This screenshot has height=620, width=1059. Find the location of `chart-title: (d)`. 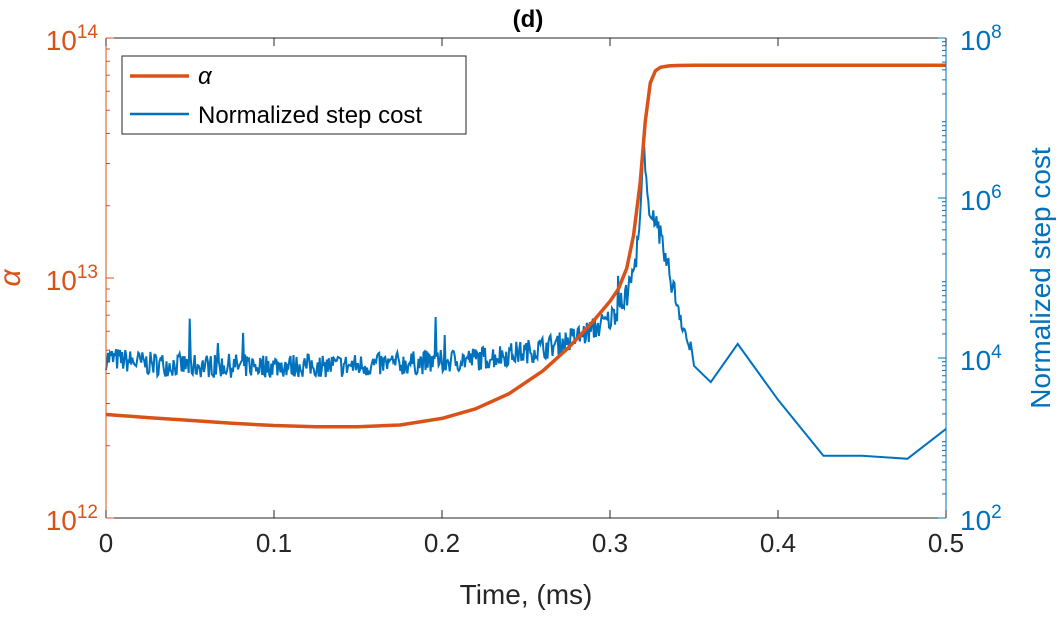

chart-title: (d) is located at coordinates (528, 19).